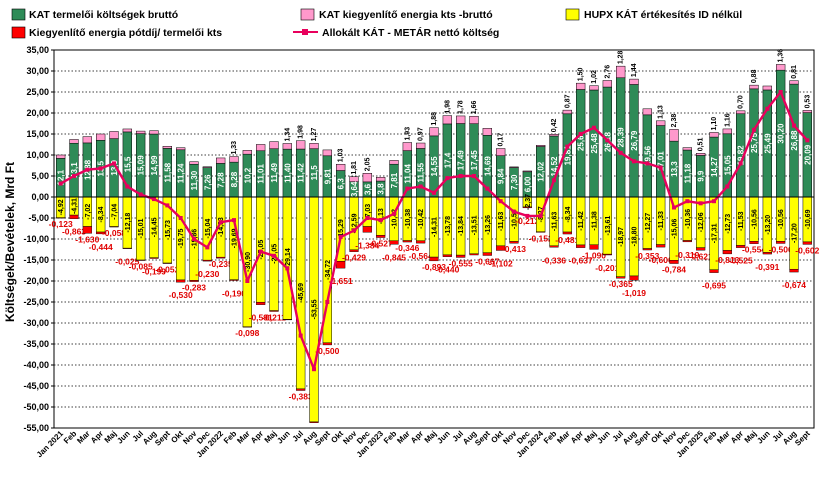 This screenshot has height=497, width=821. Describe the element at coordinates (594, 143) in the screenshot. I see `bar-label-kat-termeloi: 25,48` at that location.